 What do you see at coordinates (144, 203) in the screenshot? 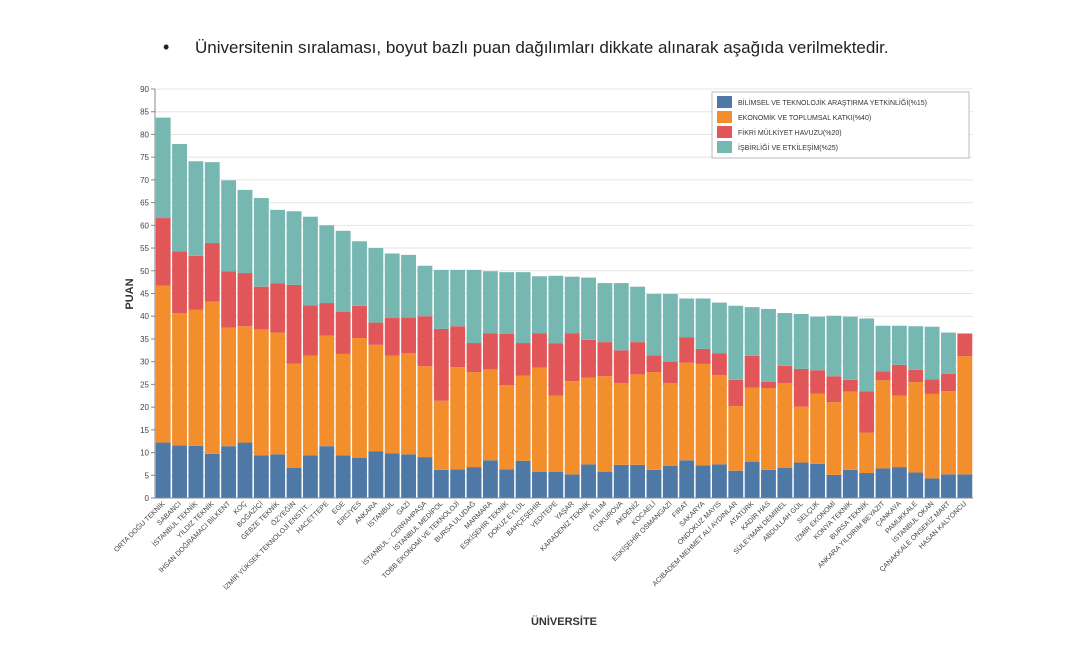
I see `y-tick-label: 65` at bounding box center [144, 203].